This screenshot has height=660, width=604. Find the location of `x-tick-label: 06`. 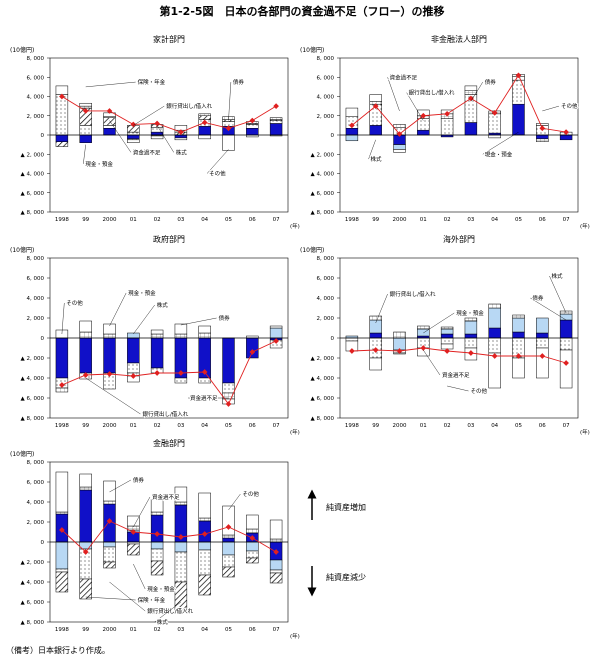

x-tick-label: 06 is located at coordinates (542, 220).